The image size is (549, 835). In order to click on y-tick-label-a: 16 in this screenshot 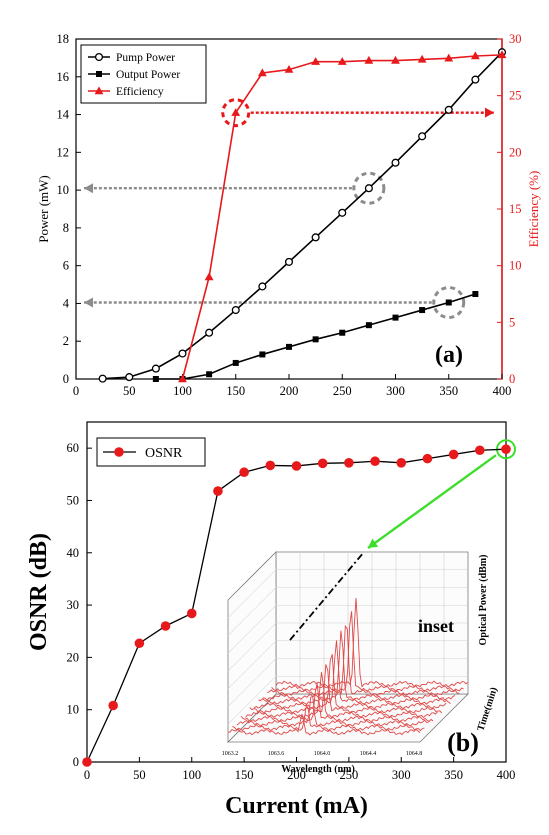, I will do `click(63, 77)`.